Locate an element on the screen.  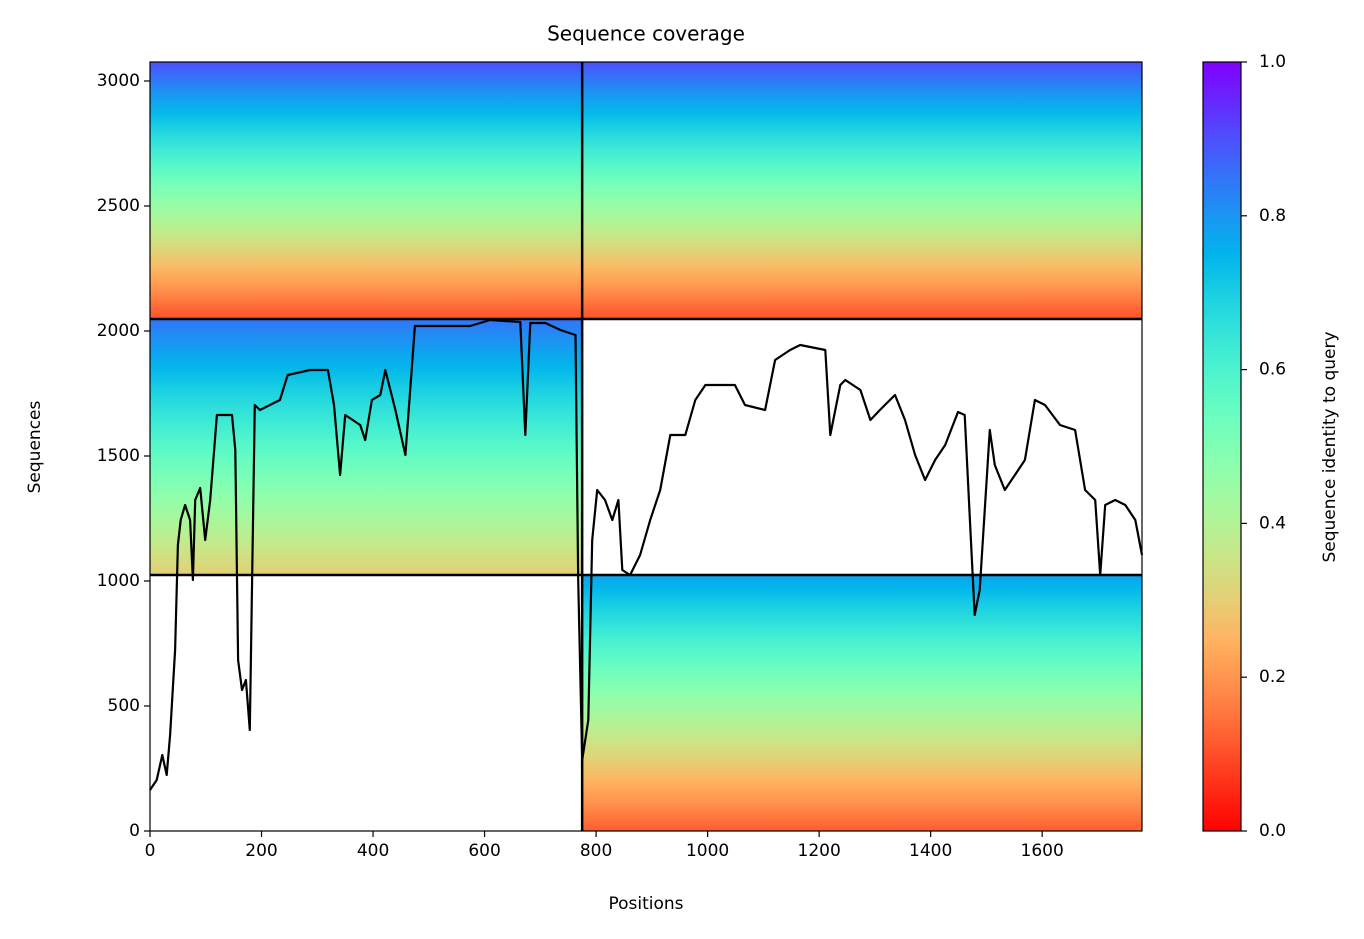
colorbar is located at coordinates (1222, 446).